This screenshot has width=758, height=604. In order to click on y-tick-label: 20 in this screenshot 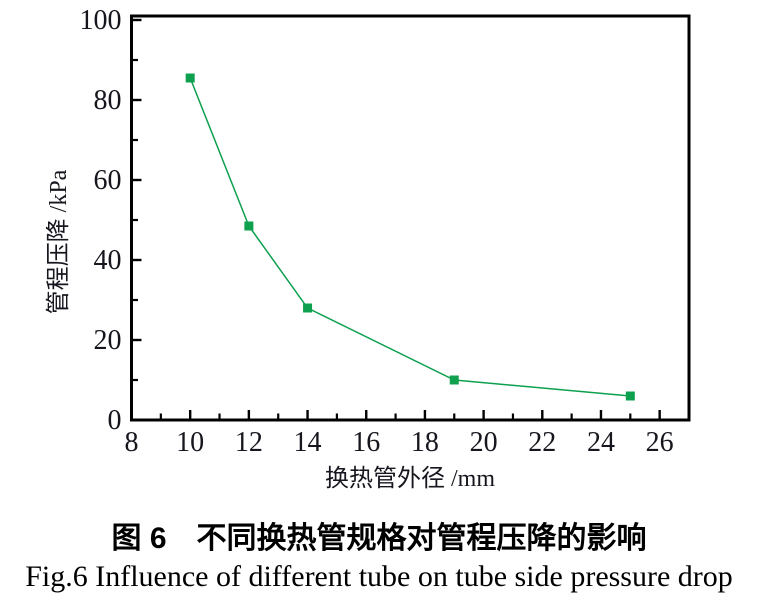, I will do `click(108, 340)`.